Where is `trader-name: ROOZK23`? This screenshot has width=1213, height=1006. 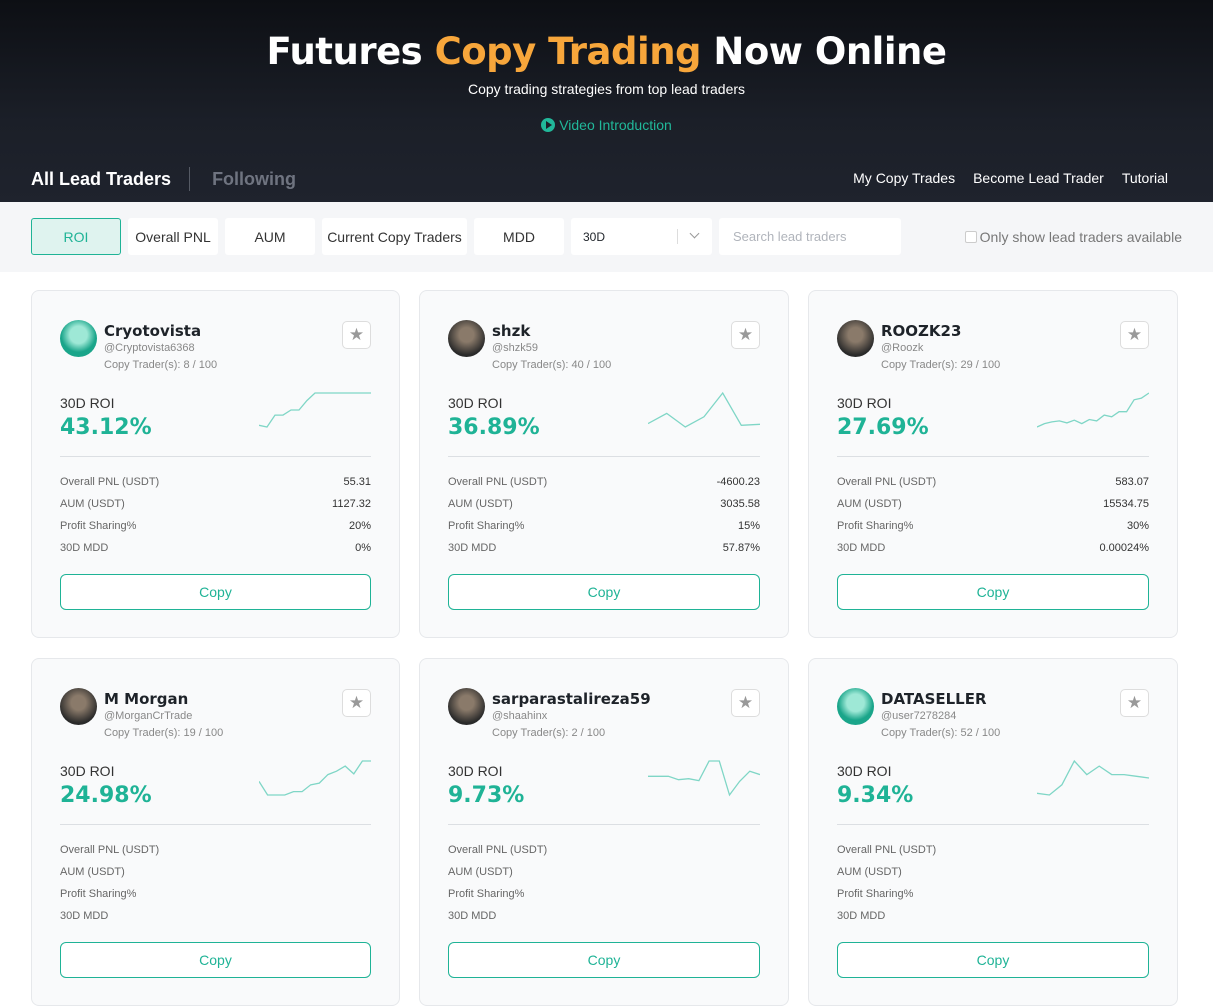 trader-name: ROOZK23 is located at coordinates (921, 331).